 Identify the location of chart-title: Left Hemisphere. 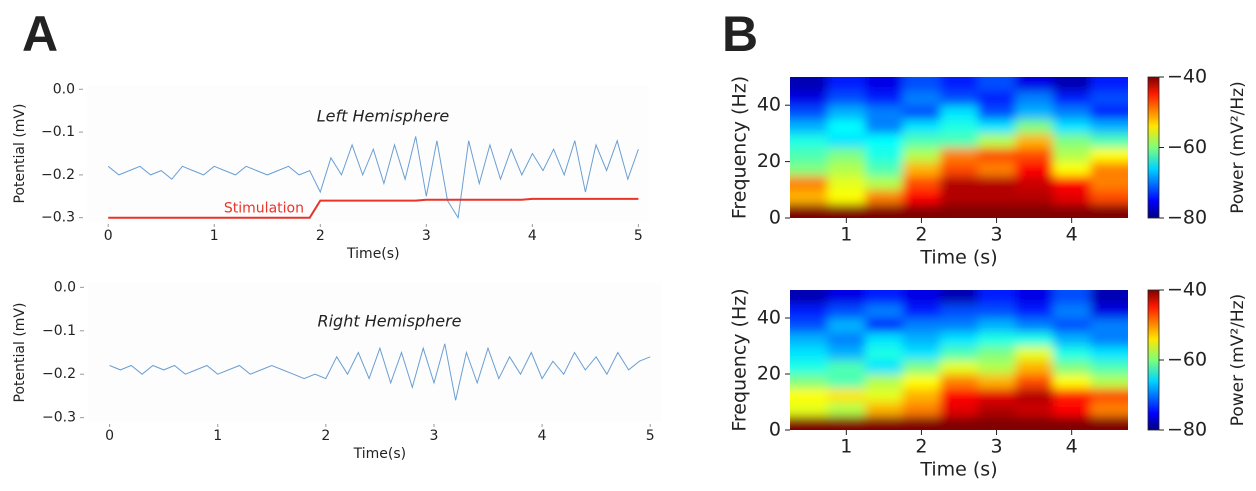
(383, 116).